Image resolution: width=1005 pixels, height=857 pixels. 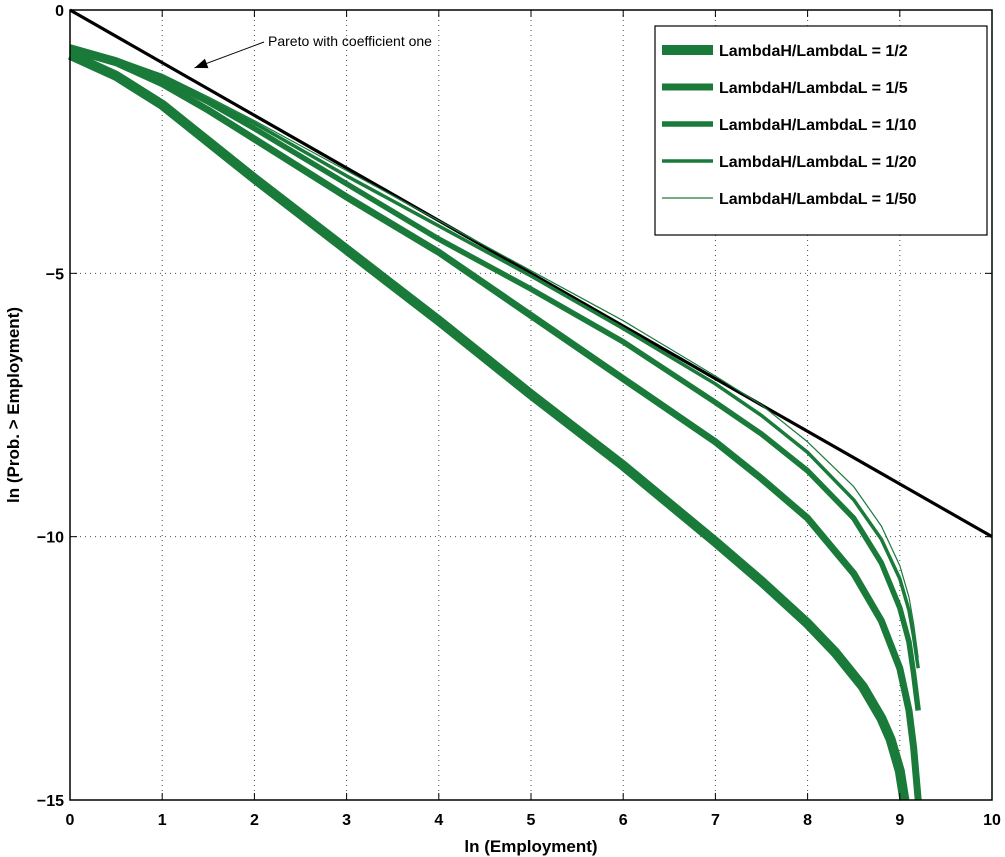 I want to click on x-tick-label: 1, so click(x=162, y=820).